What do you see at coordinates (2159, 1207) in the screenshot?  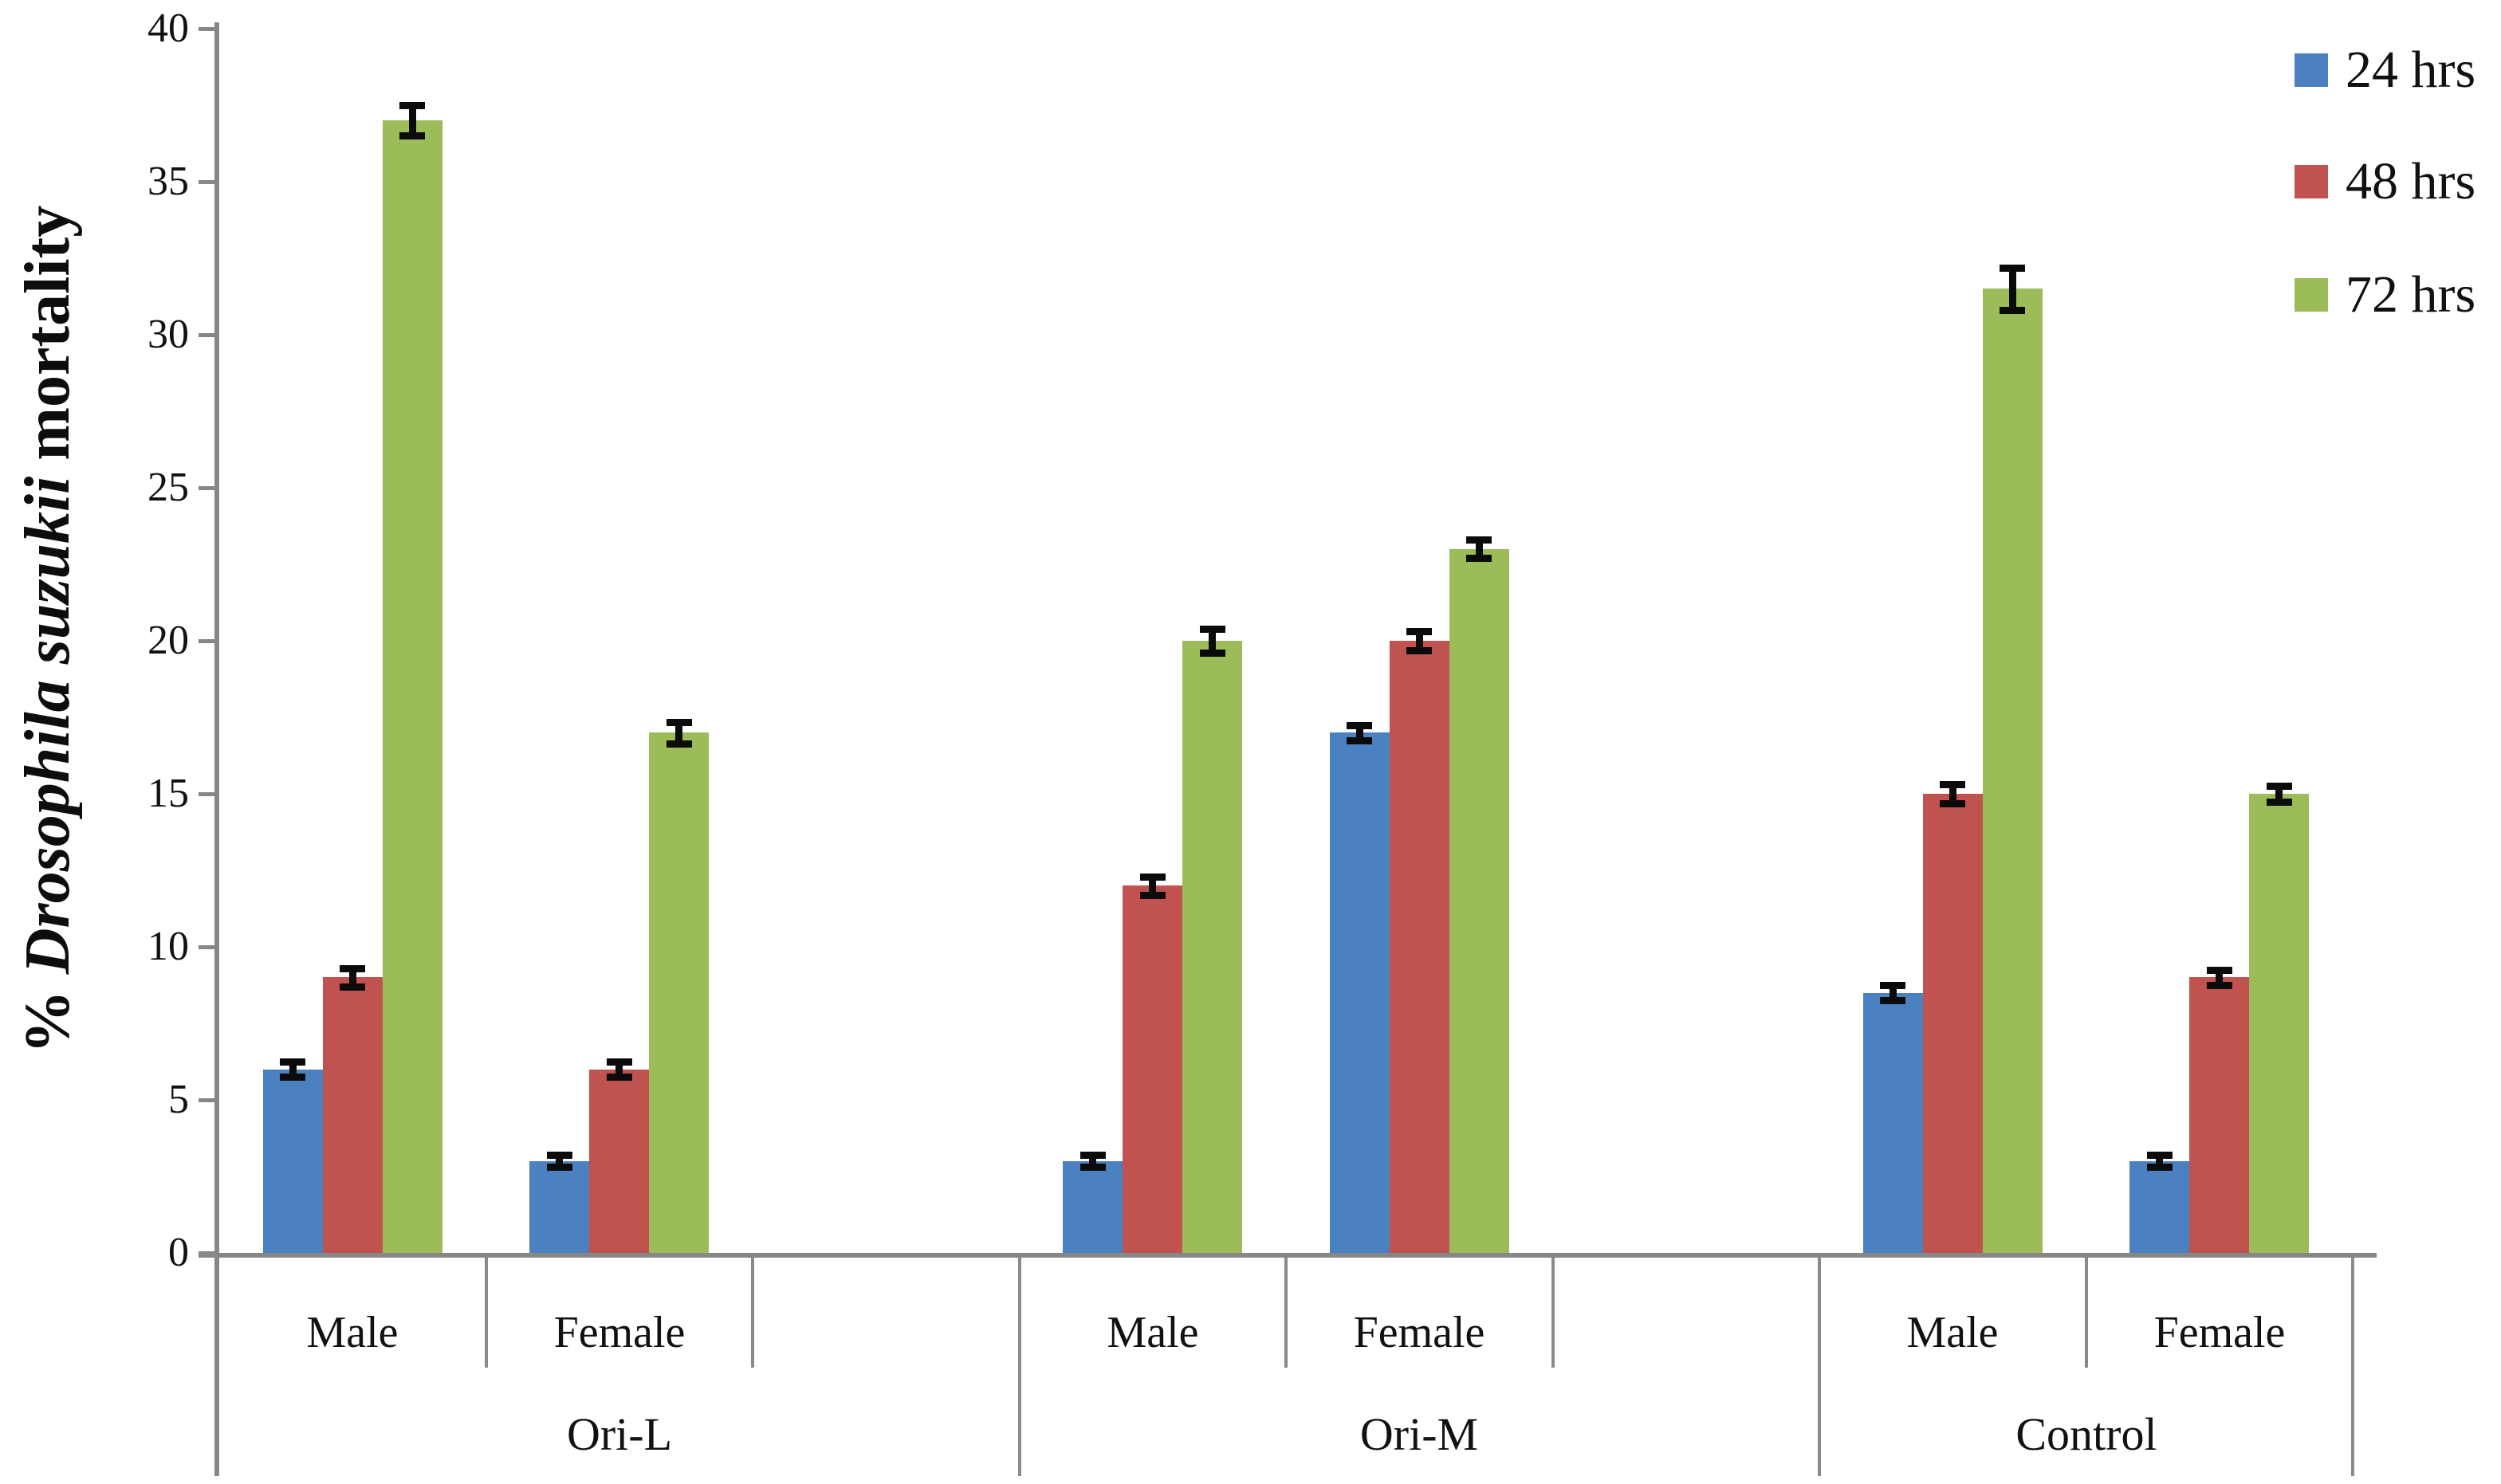 I see `bar-control-female-24-hrs` at bounding box center [2159, 1207].